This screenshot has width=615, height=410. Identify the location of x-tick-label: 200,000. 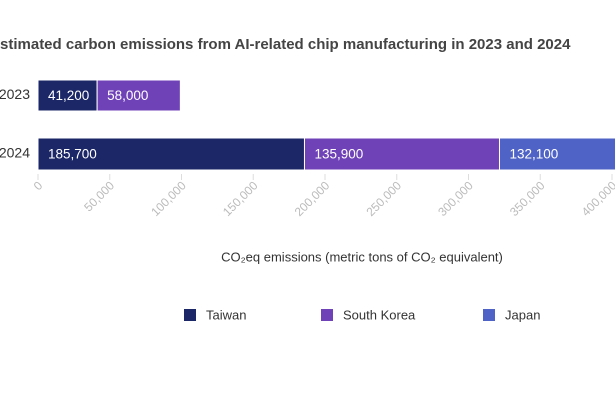
(312, 198).